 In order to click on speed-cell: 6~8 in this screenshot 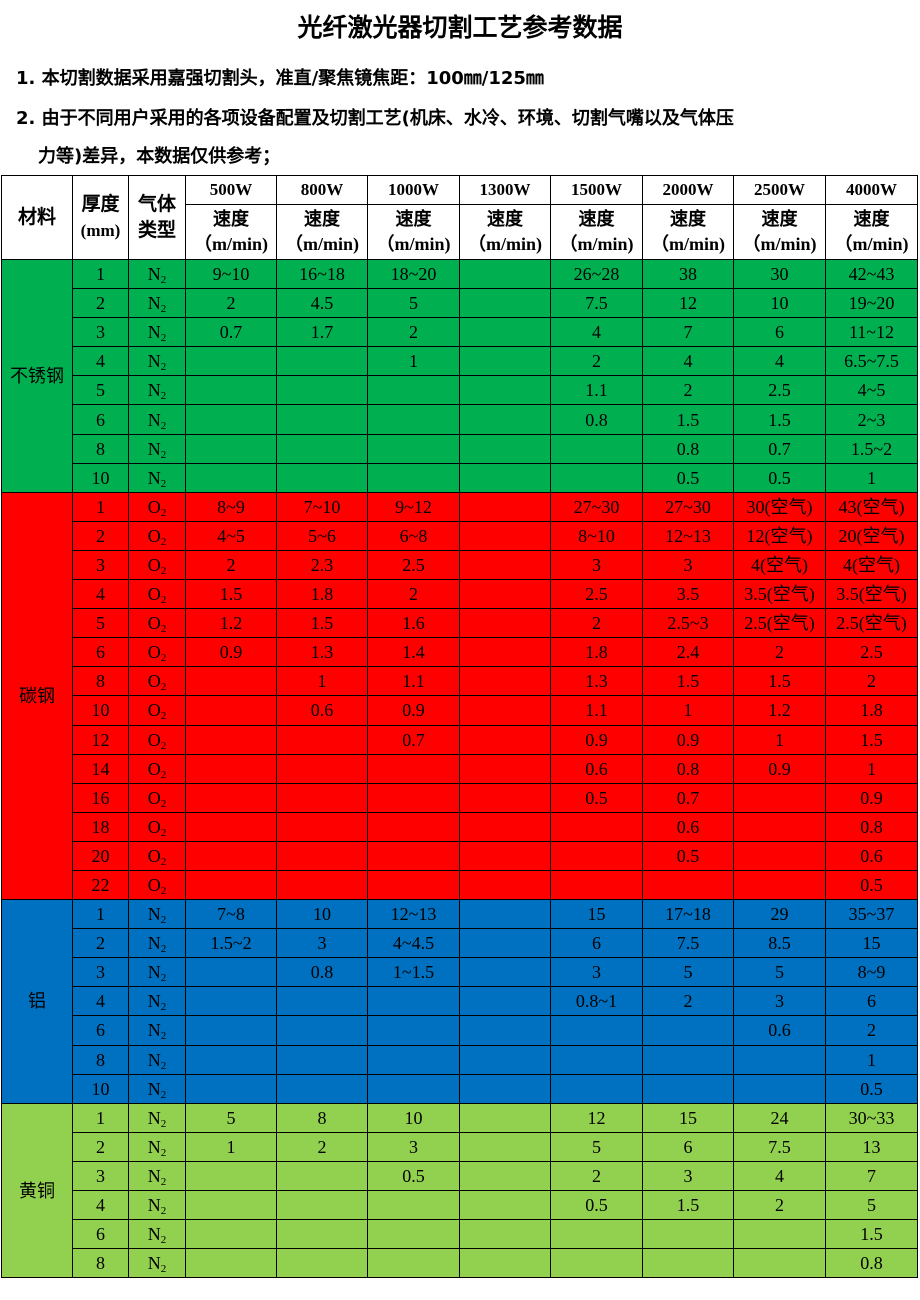, I will do `click(413, 535)`.